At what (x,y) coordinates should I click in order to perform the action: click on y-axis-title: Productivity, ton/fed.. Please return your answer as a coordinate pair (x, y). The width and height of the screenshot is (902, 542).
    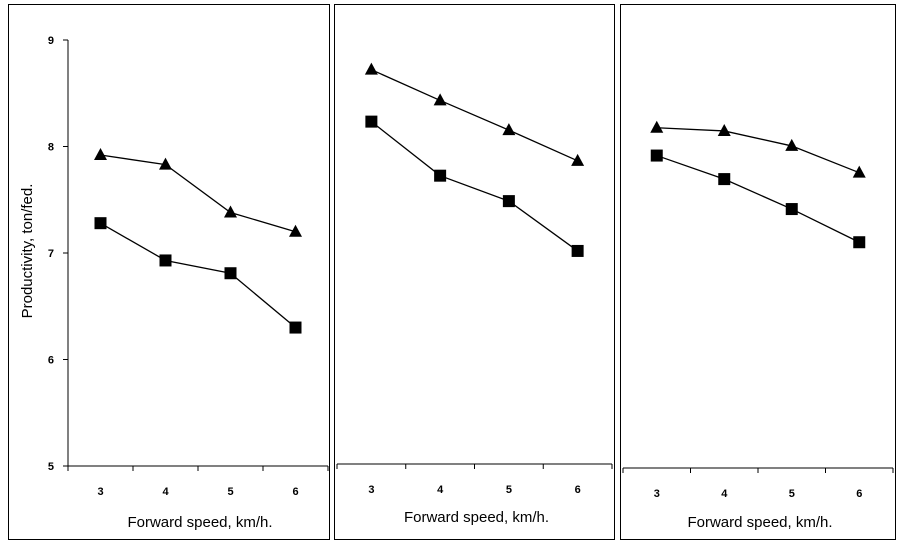
    Looking at the image, I should click on (27, 251).